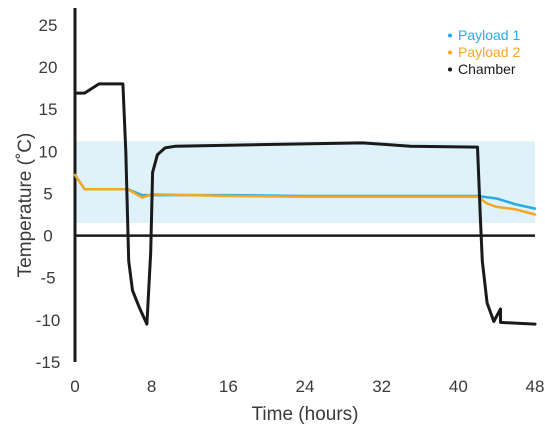 The image size is (545, 431). I want to click on legend-label: Payload 1, so click(489, 35).